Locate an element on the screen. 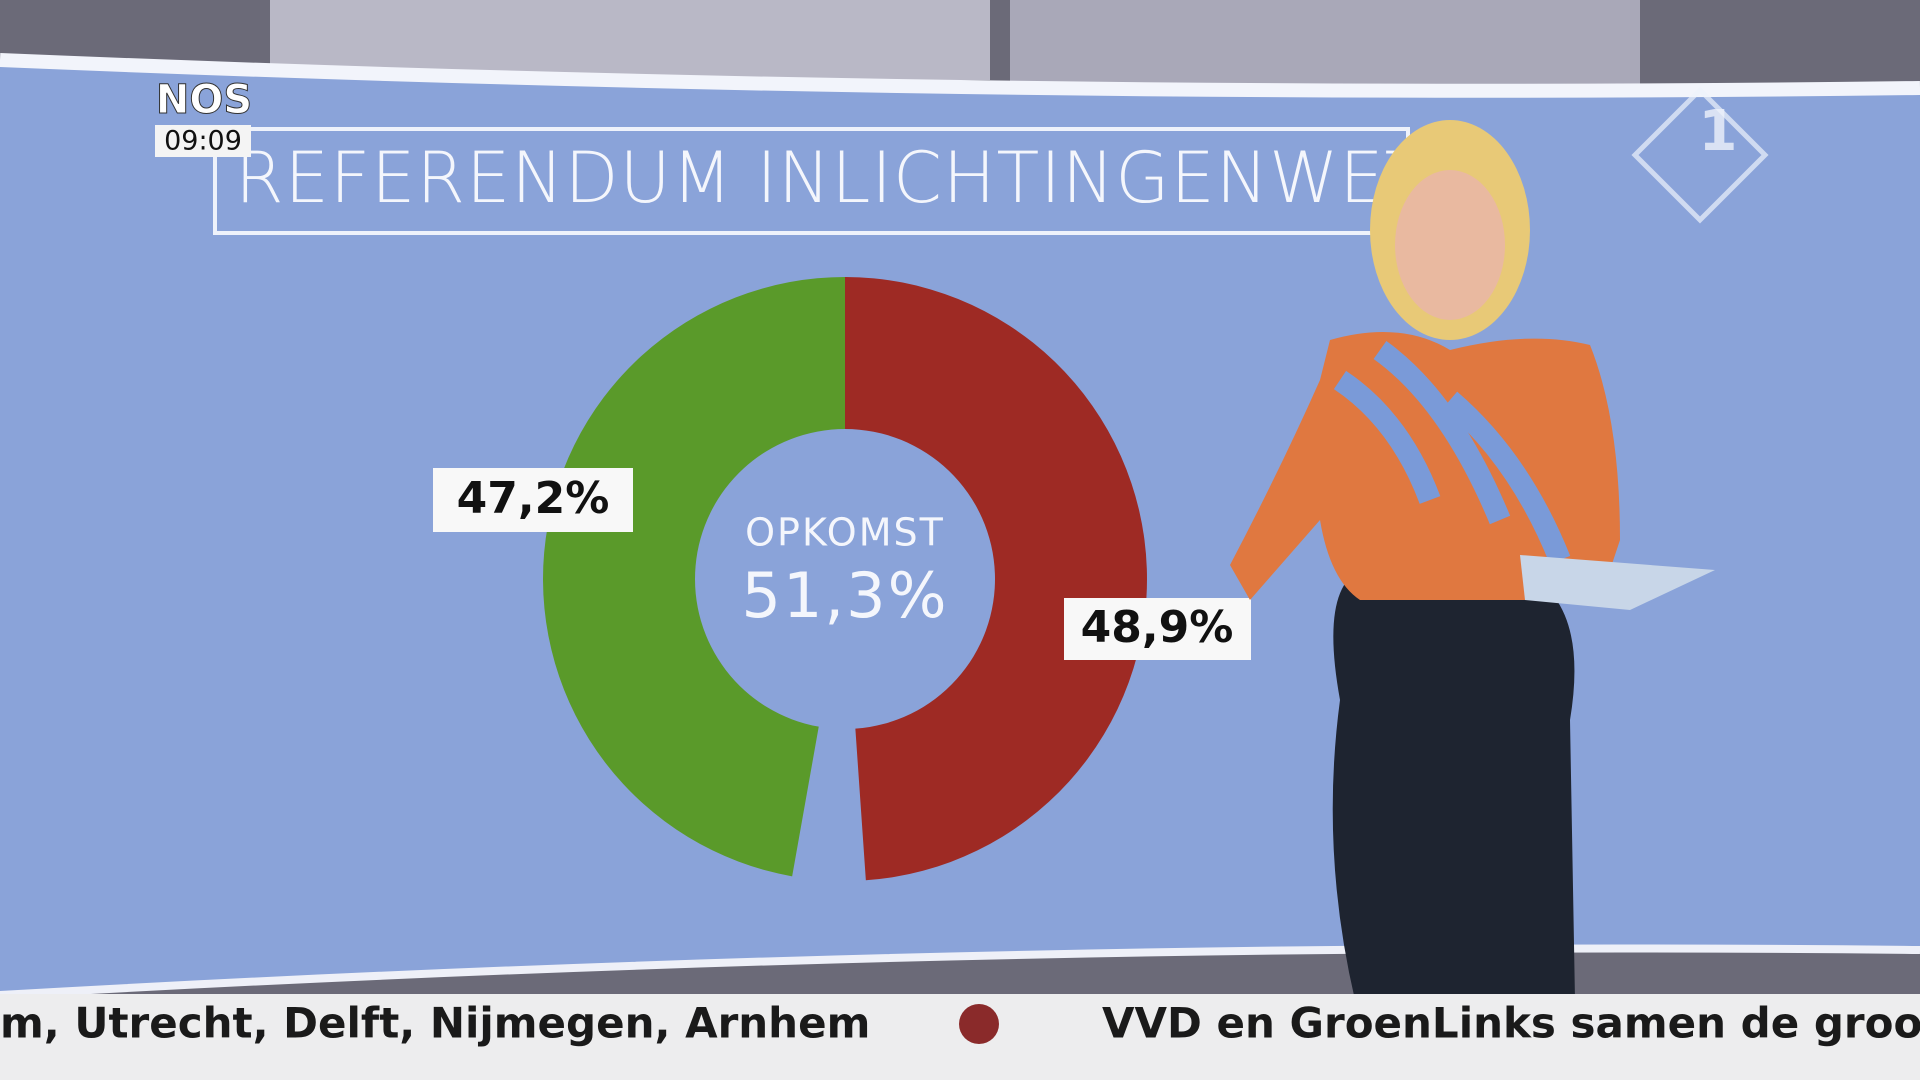 The image size is (1920, 1080). value-label: 47,2% is located at coordinates (533, 498).